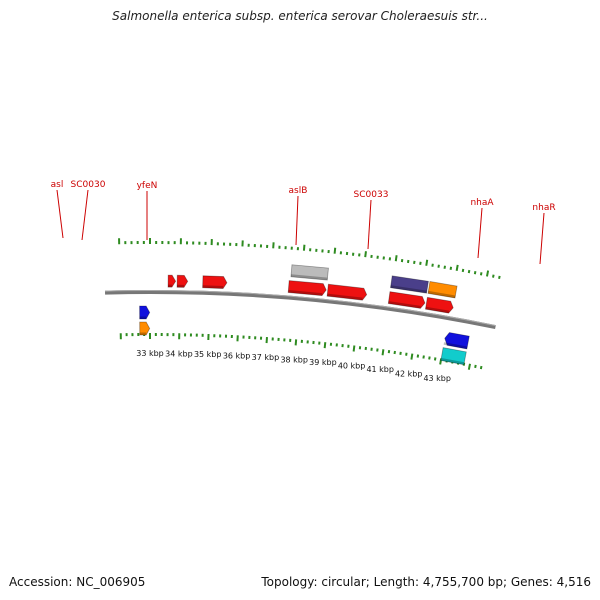  Describe the element at coordinates (297, 220) in the screenshot. I see `label-line-aslB` at that location.